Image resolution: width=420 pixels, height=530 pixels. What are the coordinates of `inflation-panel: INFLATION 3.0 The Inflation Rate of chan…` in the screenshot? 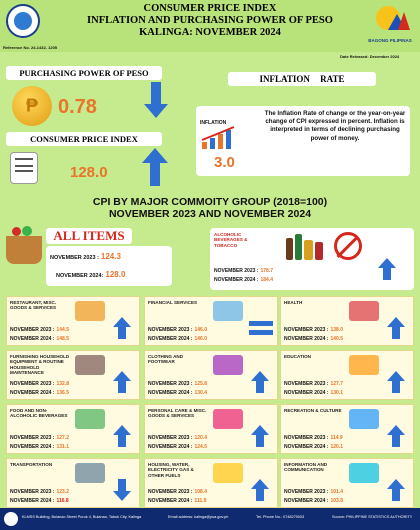 It's located at (303, 141).